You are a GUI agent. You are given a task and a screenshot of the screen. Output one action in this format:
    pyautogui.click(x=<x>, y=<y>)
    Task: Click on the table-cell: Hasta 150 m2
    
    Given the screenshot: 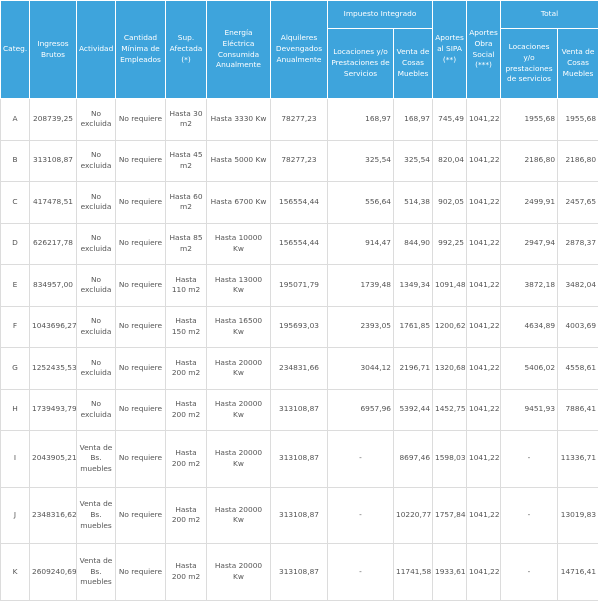 What is the action you would take?
    pyautogui.click(x=186, y=327)
    